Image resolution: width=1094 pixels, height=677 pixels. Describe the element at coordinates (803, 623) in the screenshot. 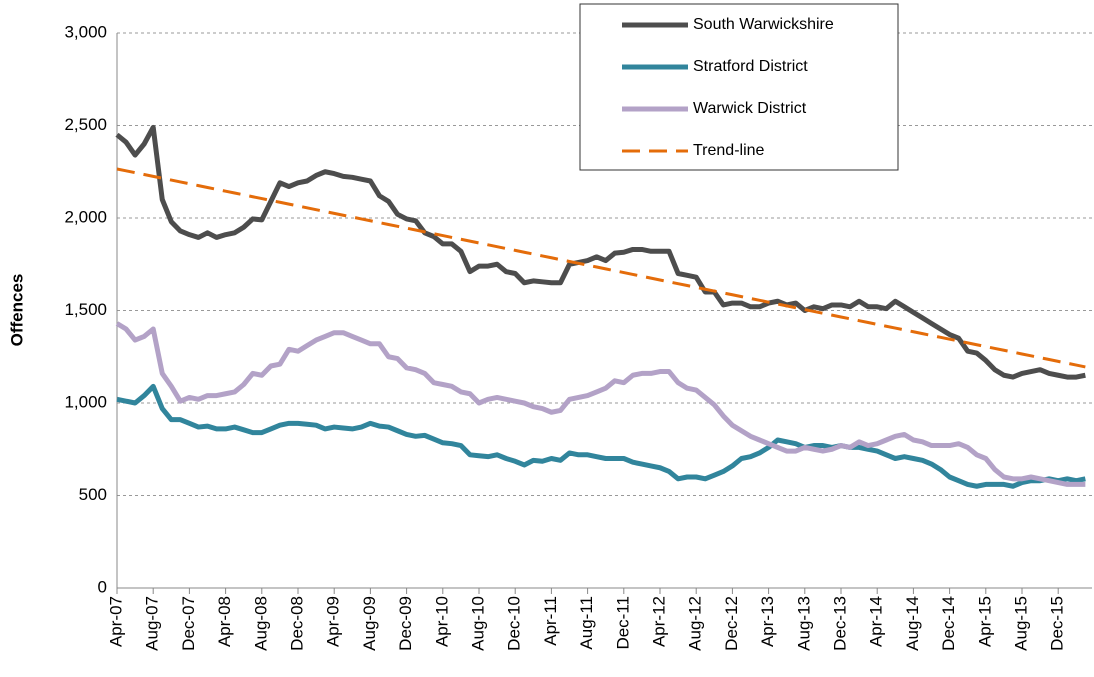

I see `x-tick-label: Aug-13` at that location.